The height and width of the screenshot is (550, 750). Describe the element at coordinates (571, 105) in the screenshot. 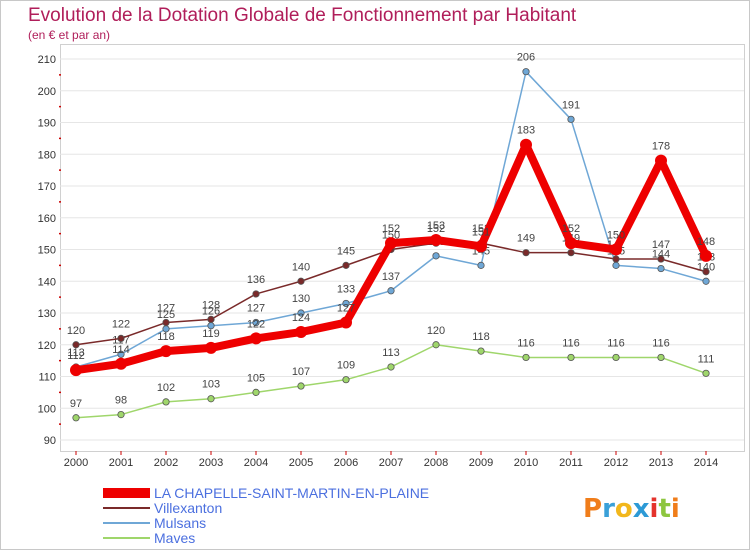

I see `data-label: 191` at that location.